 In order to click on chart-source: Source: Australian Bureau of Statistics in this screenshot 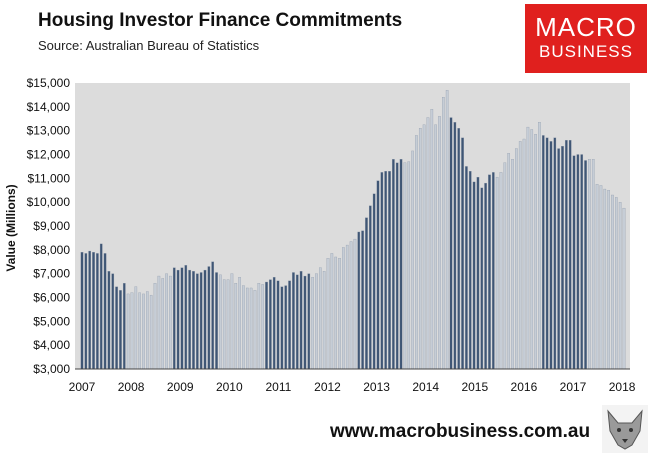, I will do `click(149, 45)`.